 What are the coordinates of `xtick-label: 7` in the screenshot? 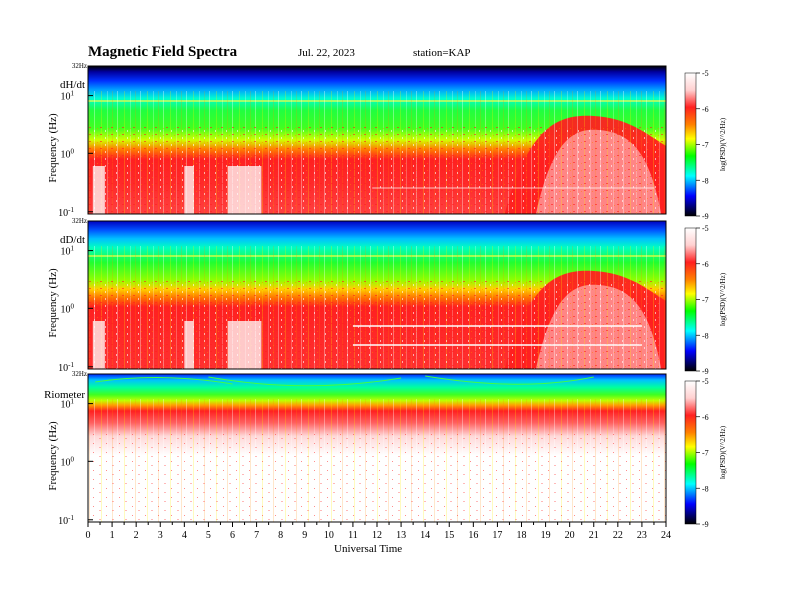 It's located at (256, 535).